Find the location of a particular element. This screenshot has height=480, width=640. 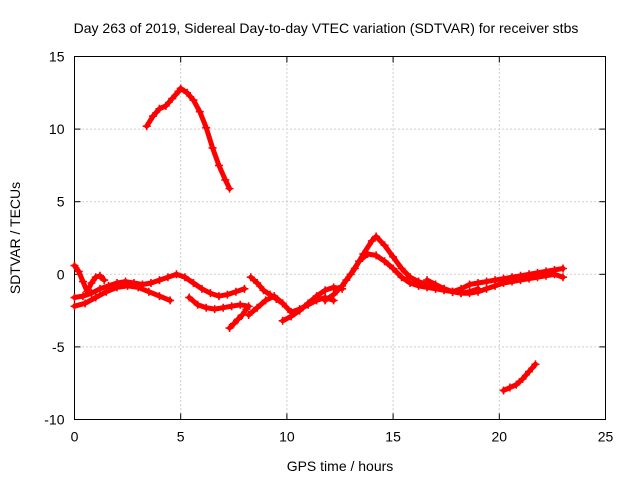

x-tick-label: 0 is located at coordinates (75, 437).